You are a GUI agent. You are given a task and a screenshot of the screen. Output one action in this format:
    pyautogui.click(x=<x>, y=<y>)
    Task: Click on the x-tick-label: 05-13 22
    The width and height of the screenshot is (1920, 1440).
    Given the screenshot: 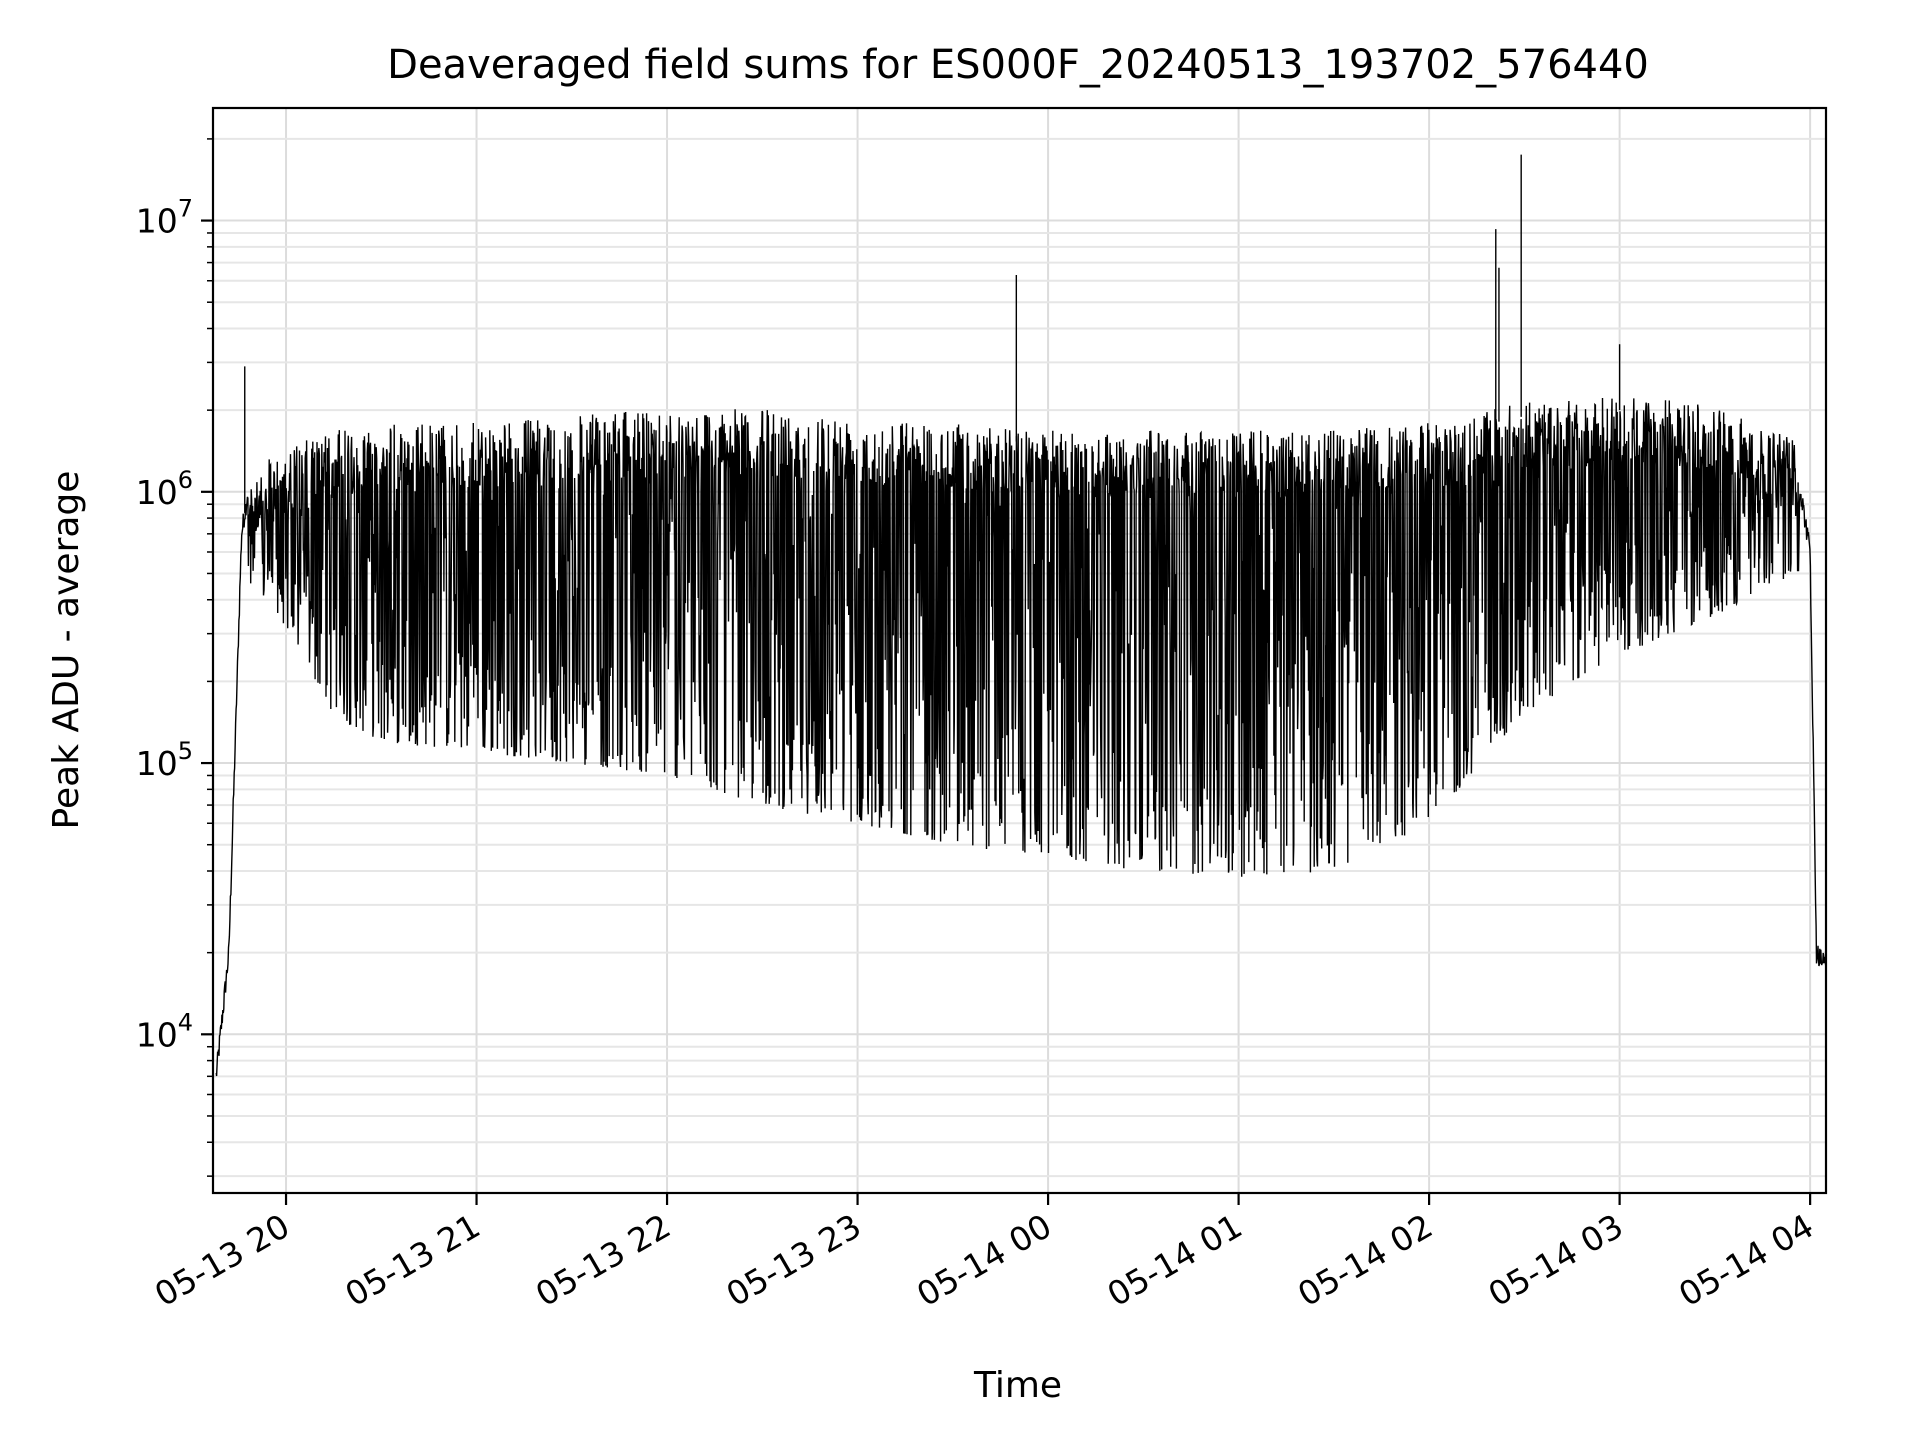 What is the action you would take?
    pyautogui.click(x=603, y=1260)
    